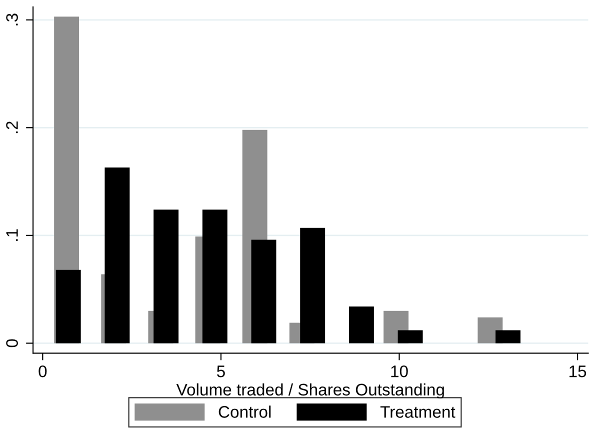 This screenshot has width=590, height=435. What do you see at coordinates (12, 20) in the screenshot?
I see `y-tick-label: .3` at bounding box center [12, 20].